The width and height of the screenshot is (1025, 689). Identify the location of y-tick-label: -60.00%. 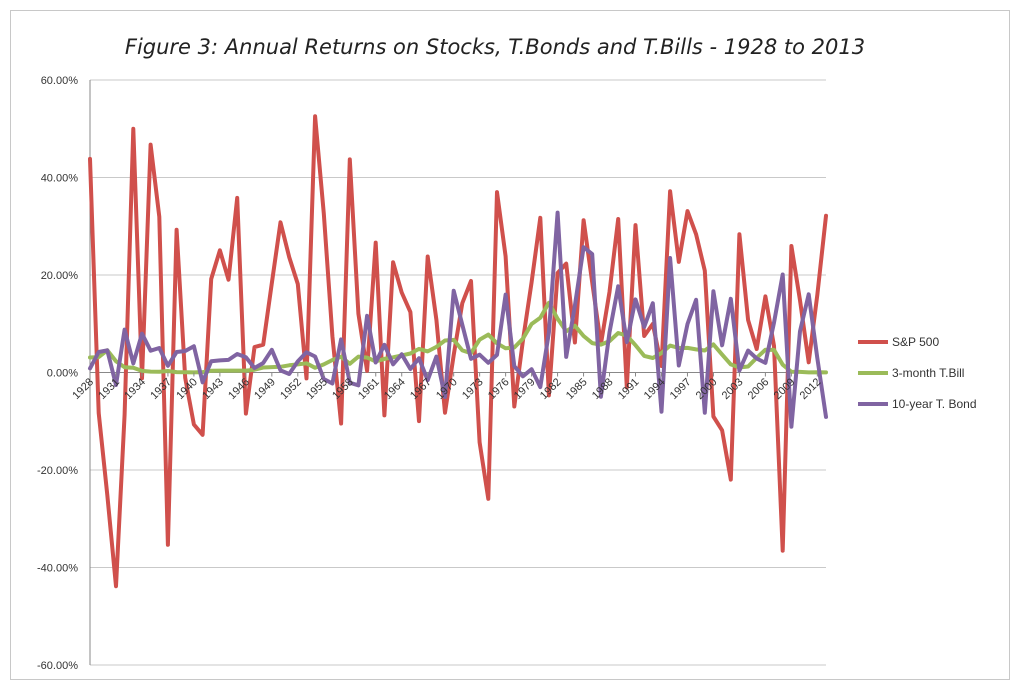
(57, 666).